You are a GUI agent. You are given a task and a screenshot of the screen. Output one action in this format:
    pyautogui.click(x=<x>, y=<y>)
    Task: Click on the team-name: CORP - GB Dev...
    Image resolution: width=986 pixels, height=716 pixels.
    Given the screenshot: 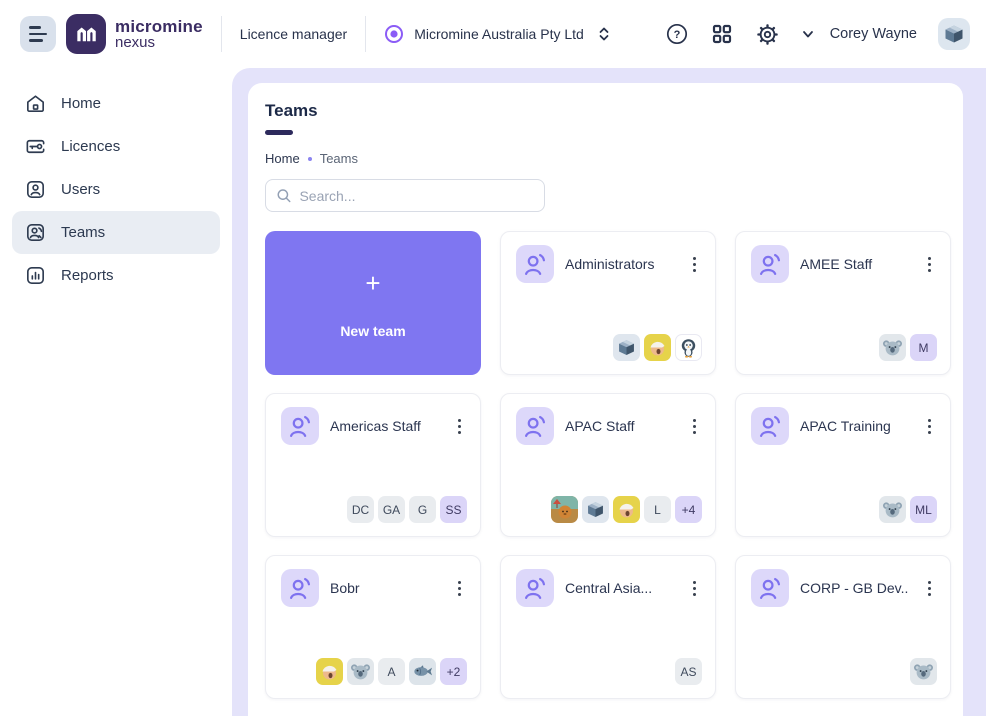 What is the action you would take?
    pyautogui.click(x=854, y=588)
    